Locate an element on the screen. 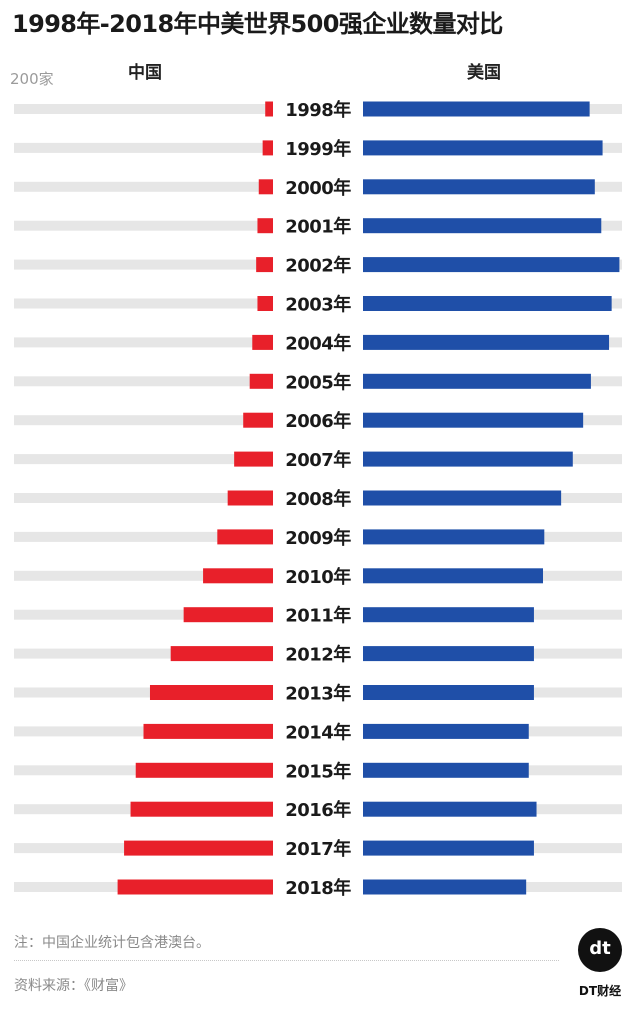 This screenshot has width=639, height=1023. year-label: 1999年 is located at coordinates (318, 149).